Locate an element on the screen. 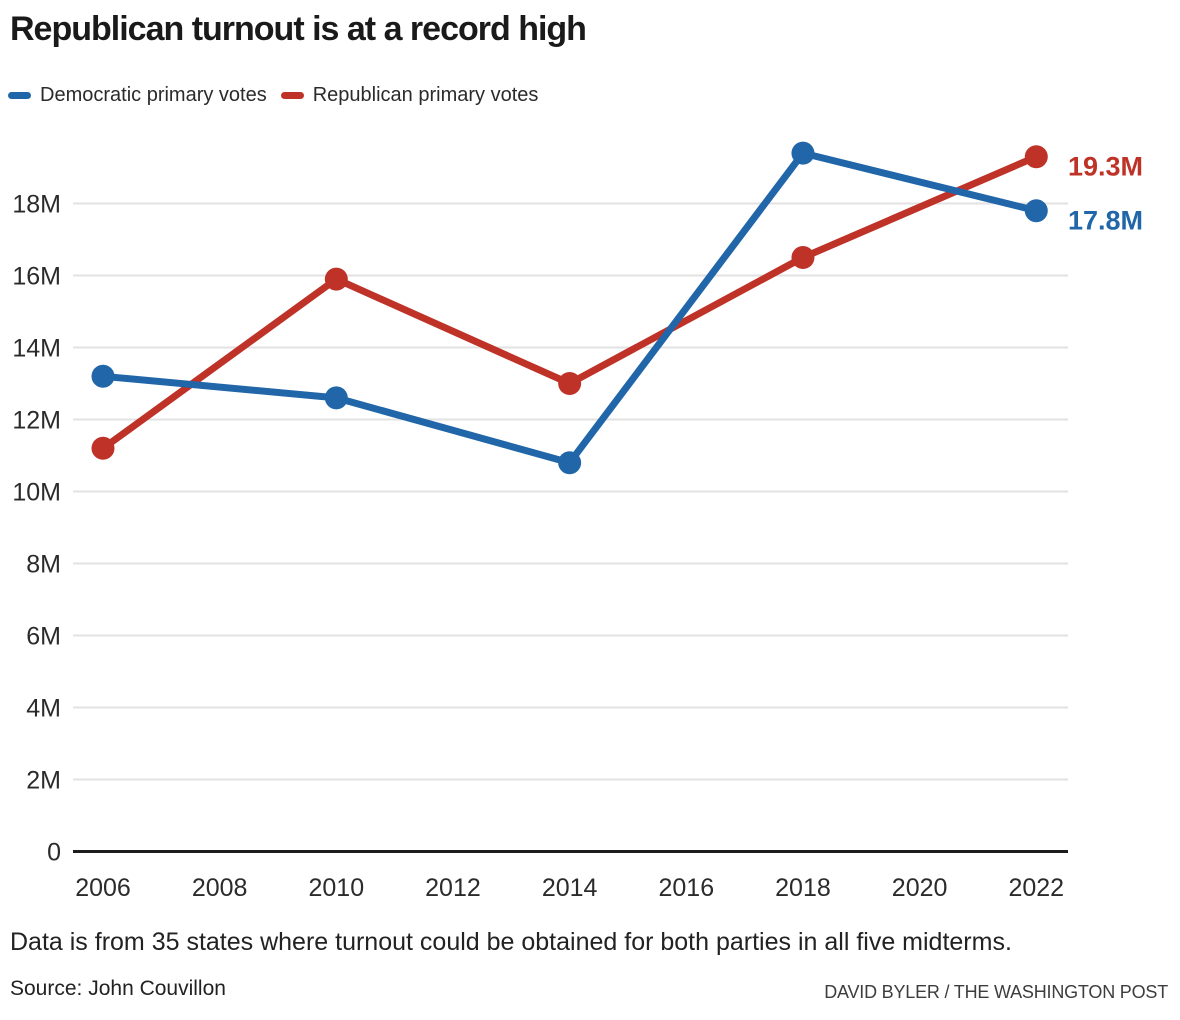 The image size is (1180, 1020). republican-end-label: 19.3M is located at coordinates (1105, 167).